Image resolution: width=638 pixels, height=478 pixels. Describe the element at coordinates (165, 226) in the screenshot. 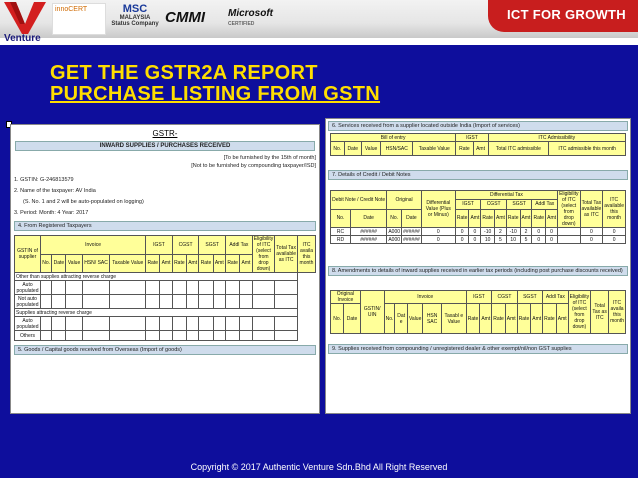

I see `section-4-heading: 4. From Registered Taxpayers` at that location.